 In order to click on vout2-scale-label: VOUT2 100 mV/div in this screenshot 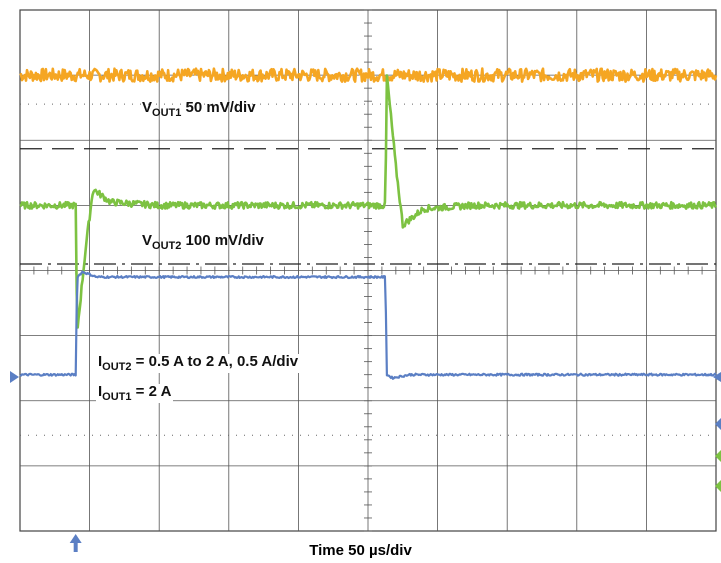, I will do `click(203, 242)`.